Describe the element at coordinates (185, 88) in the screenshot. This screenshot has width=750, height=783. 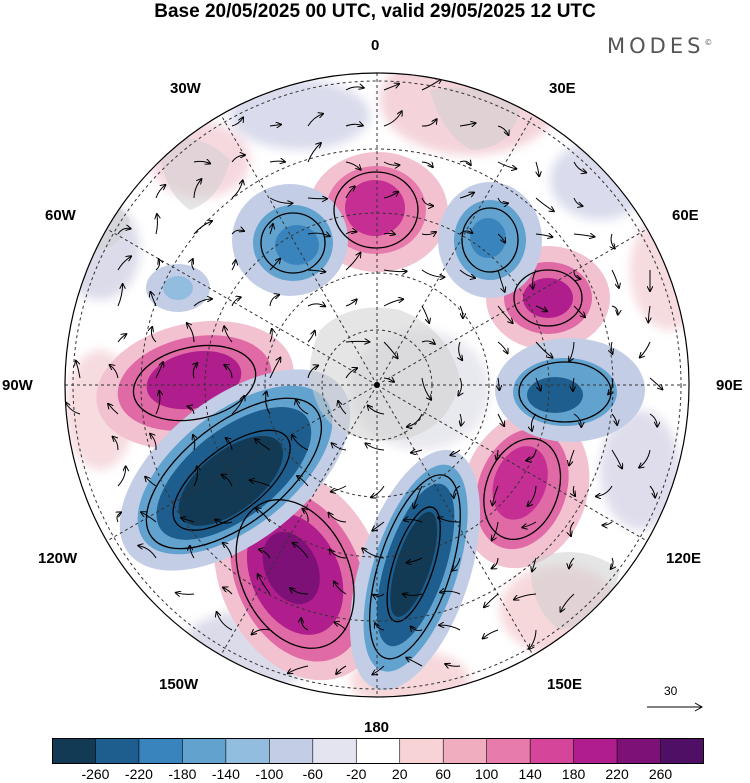
I see `lon-label-30w: 30W` at that location.